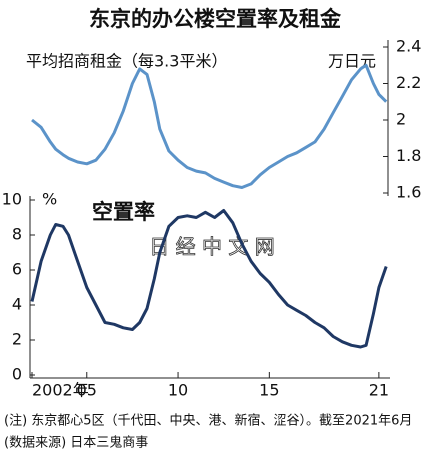  Describe the element at coordinates (408, 82) in the screenshot. I see `y2-tick-label: 2.2` at that location.